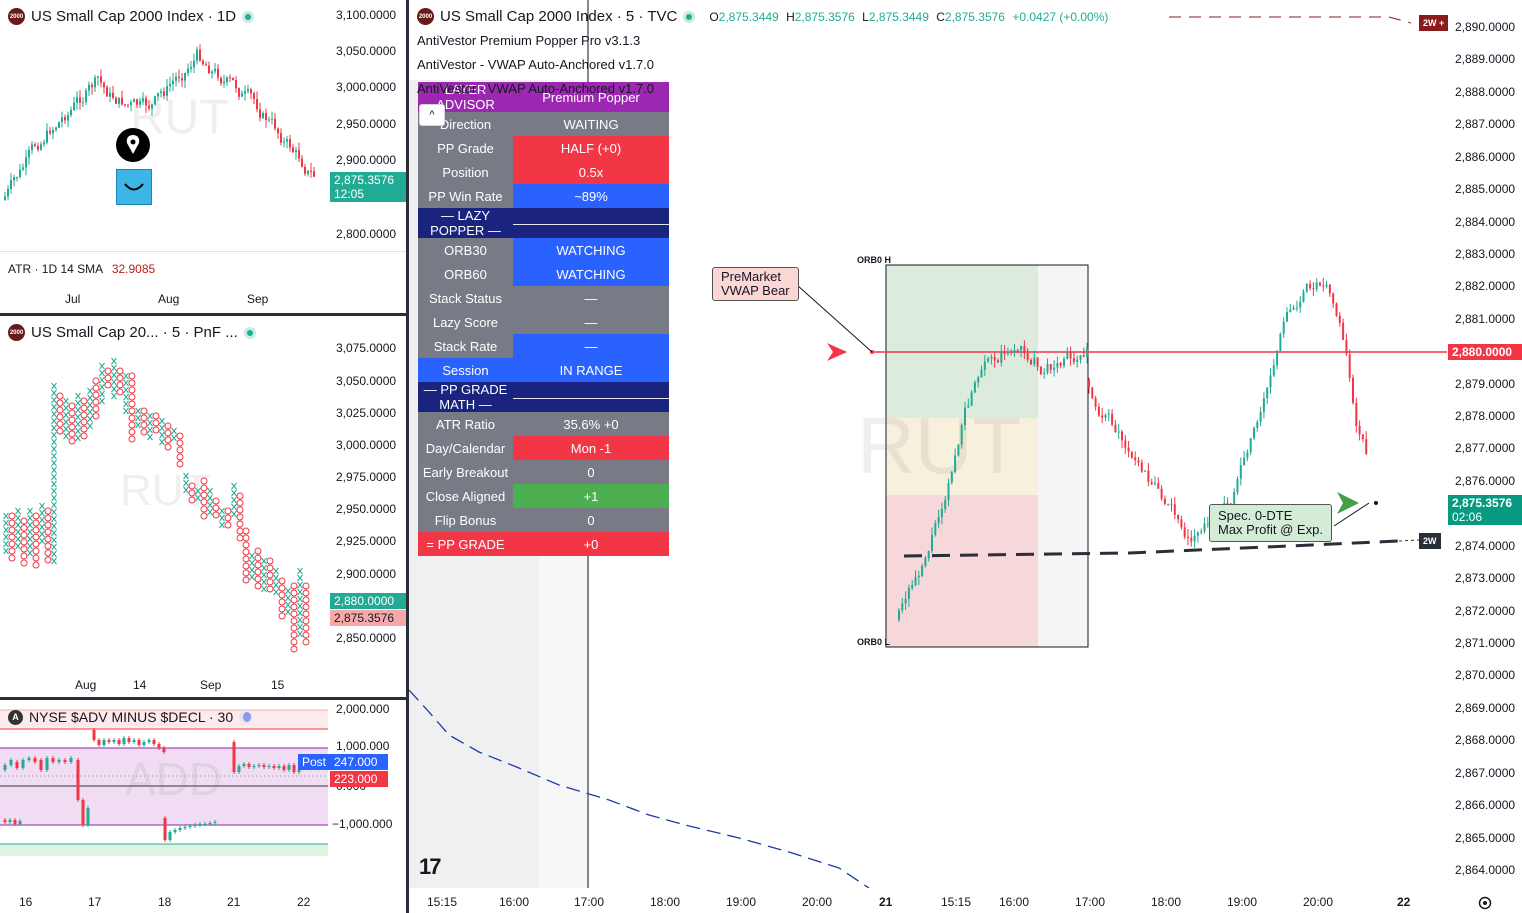 Image resolution: width=1522 pixels, height=913 pixels. I want to click on pen-nib-icon, so click(133, 145).